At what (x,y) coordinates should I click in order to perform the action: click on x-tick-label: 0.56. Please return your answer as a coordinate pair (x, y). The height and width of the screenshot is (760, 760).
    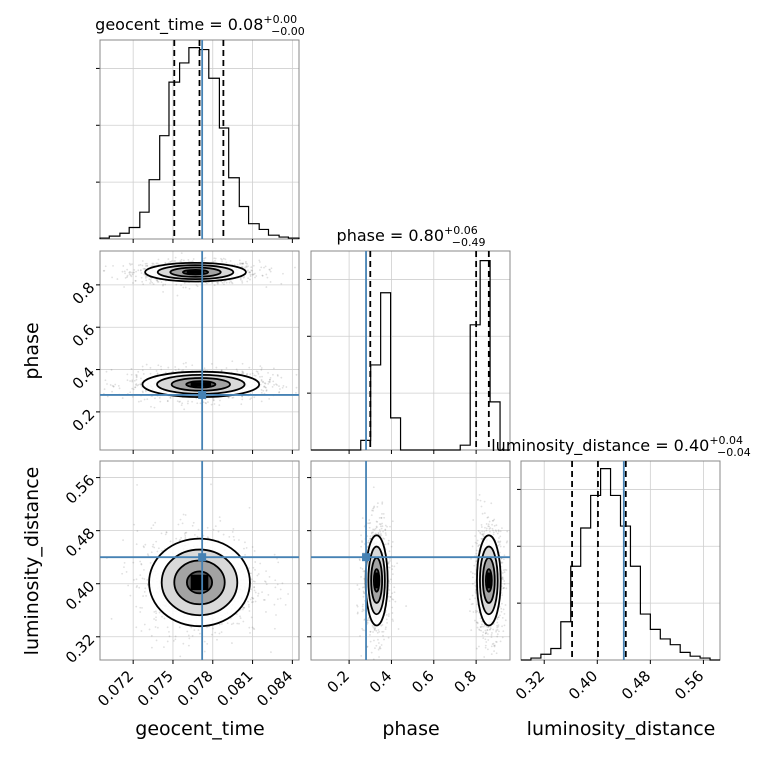
    Looking at the image, I should click on (689, 685).